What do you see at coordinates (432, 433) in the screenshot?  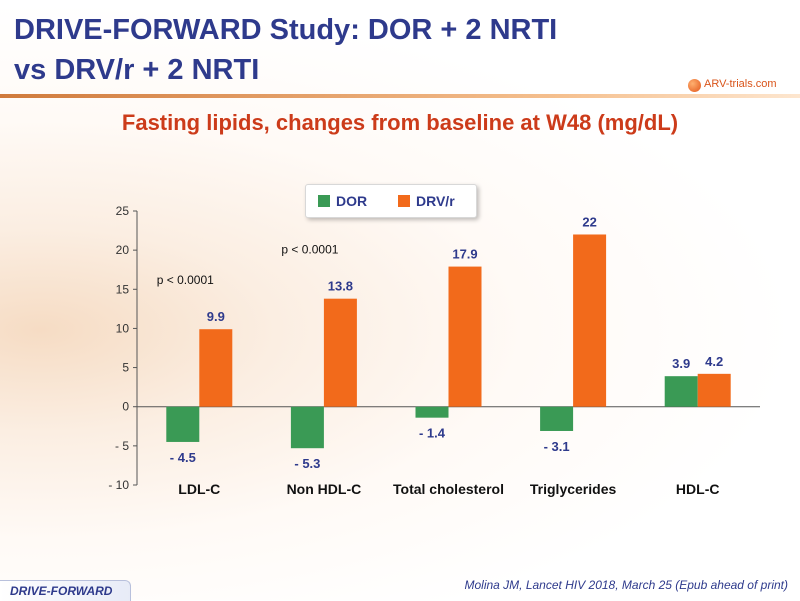 I see `data-label: - 1.4` at bounding box center [432, 433].